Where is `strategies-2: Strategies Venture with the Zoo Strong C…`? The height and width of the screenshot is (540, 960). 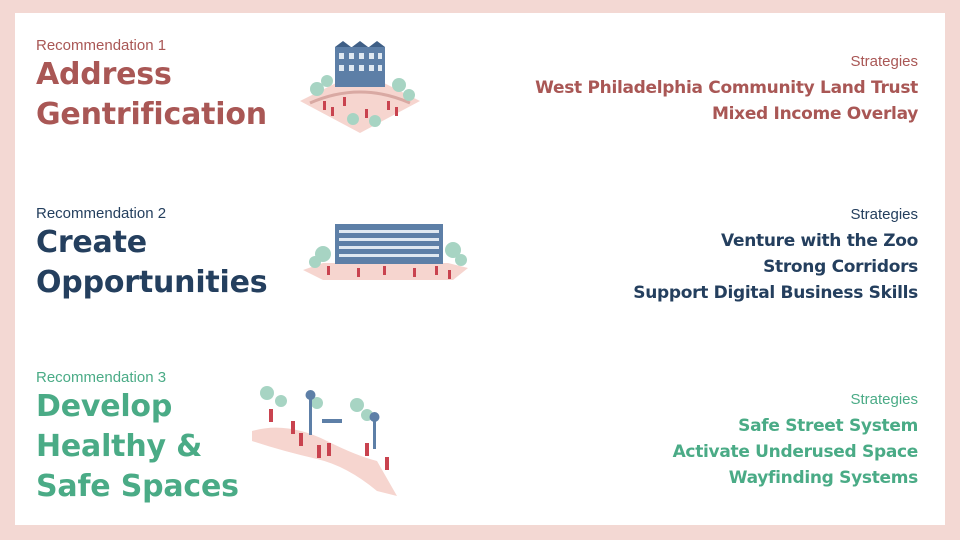
strategies-2: Strategies Venture with the Zoo Strong C… is located at coordinates (775, 256).